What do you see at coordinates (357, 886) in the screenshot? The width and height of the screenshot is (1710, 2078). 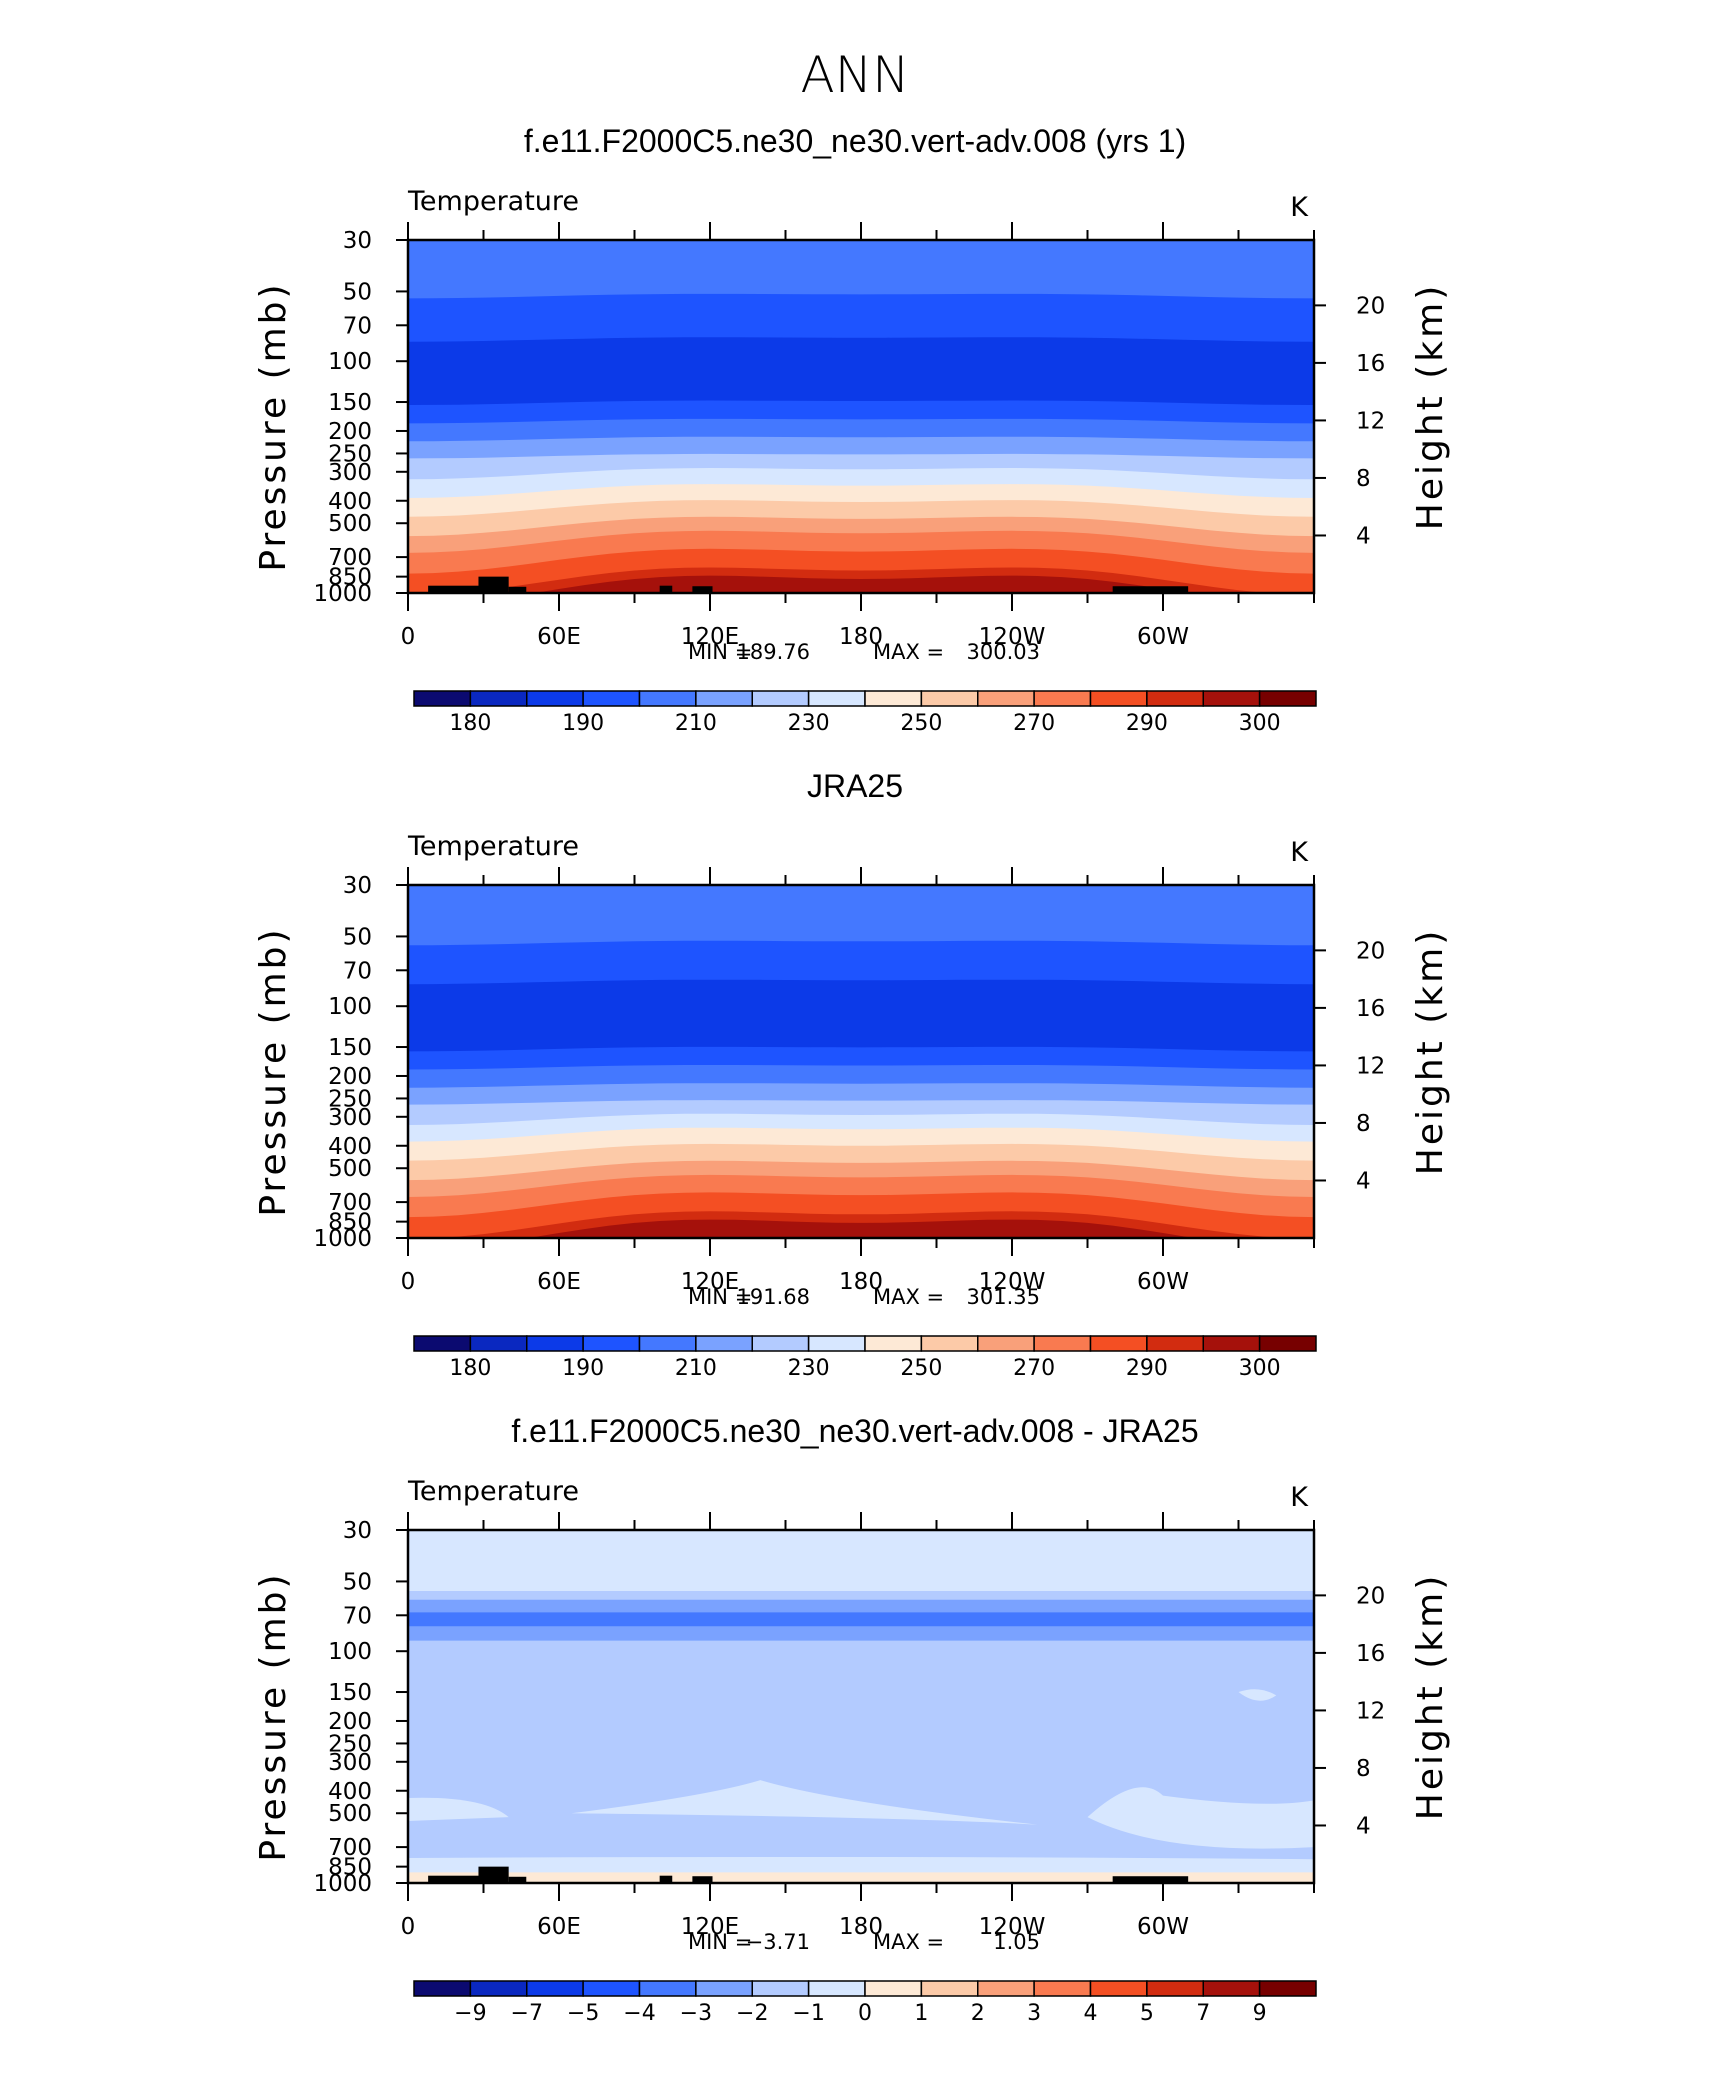 I see `y-tick-label: 30` at bounding box center [357, 886].